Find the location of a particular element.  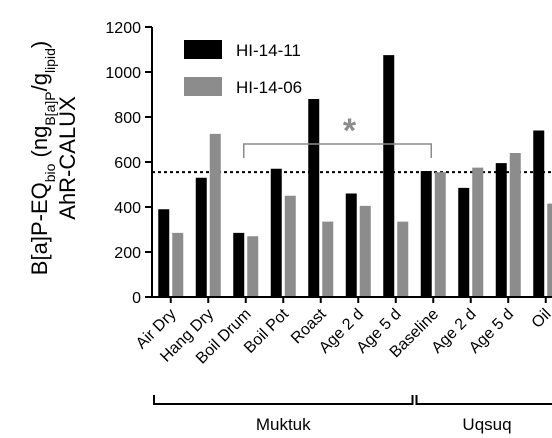

y-tick-label: 0 is located at coordinates (136, 298).